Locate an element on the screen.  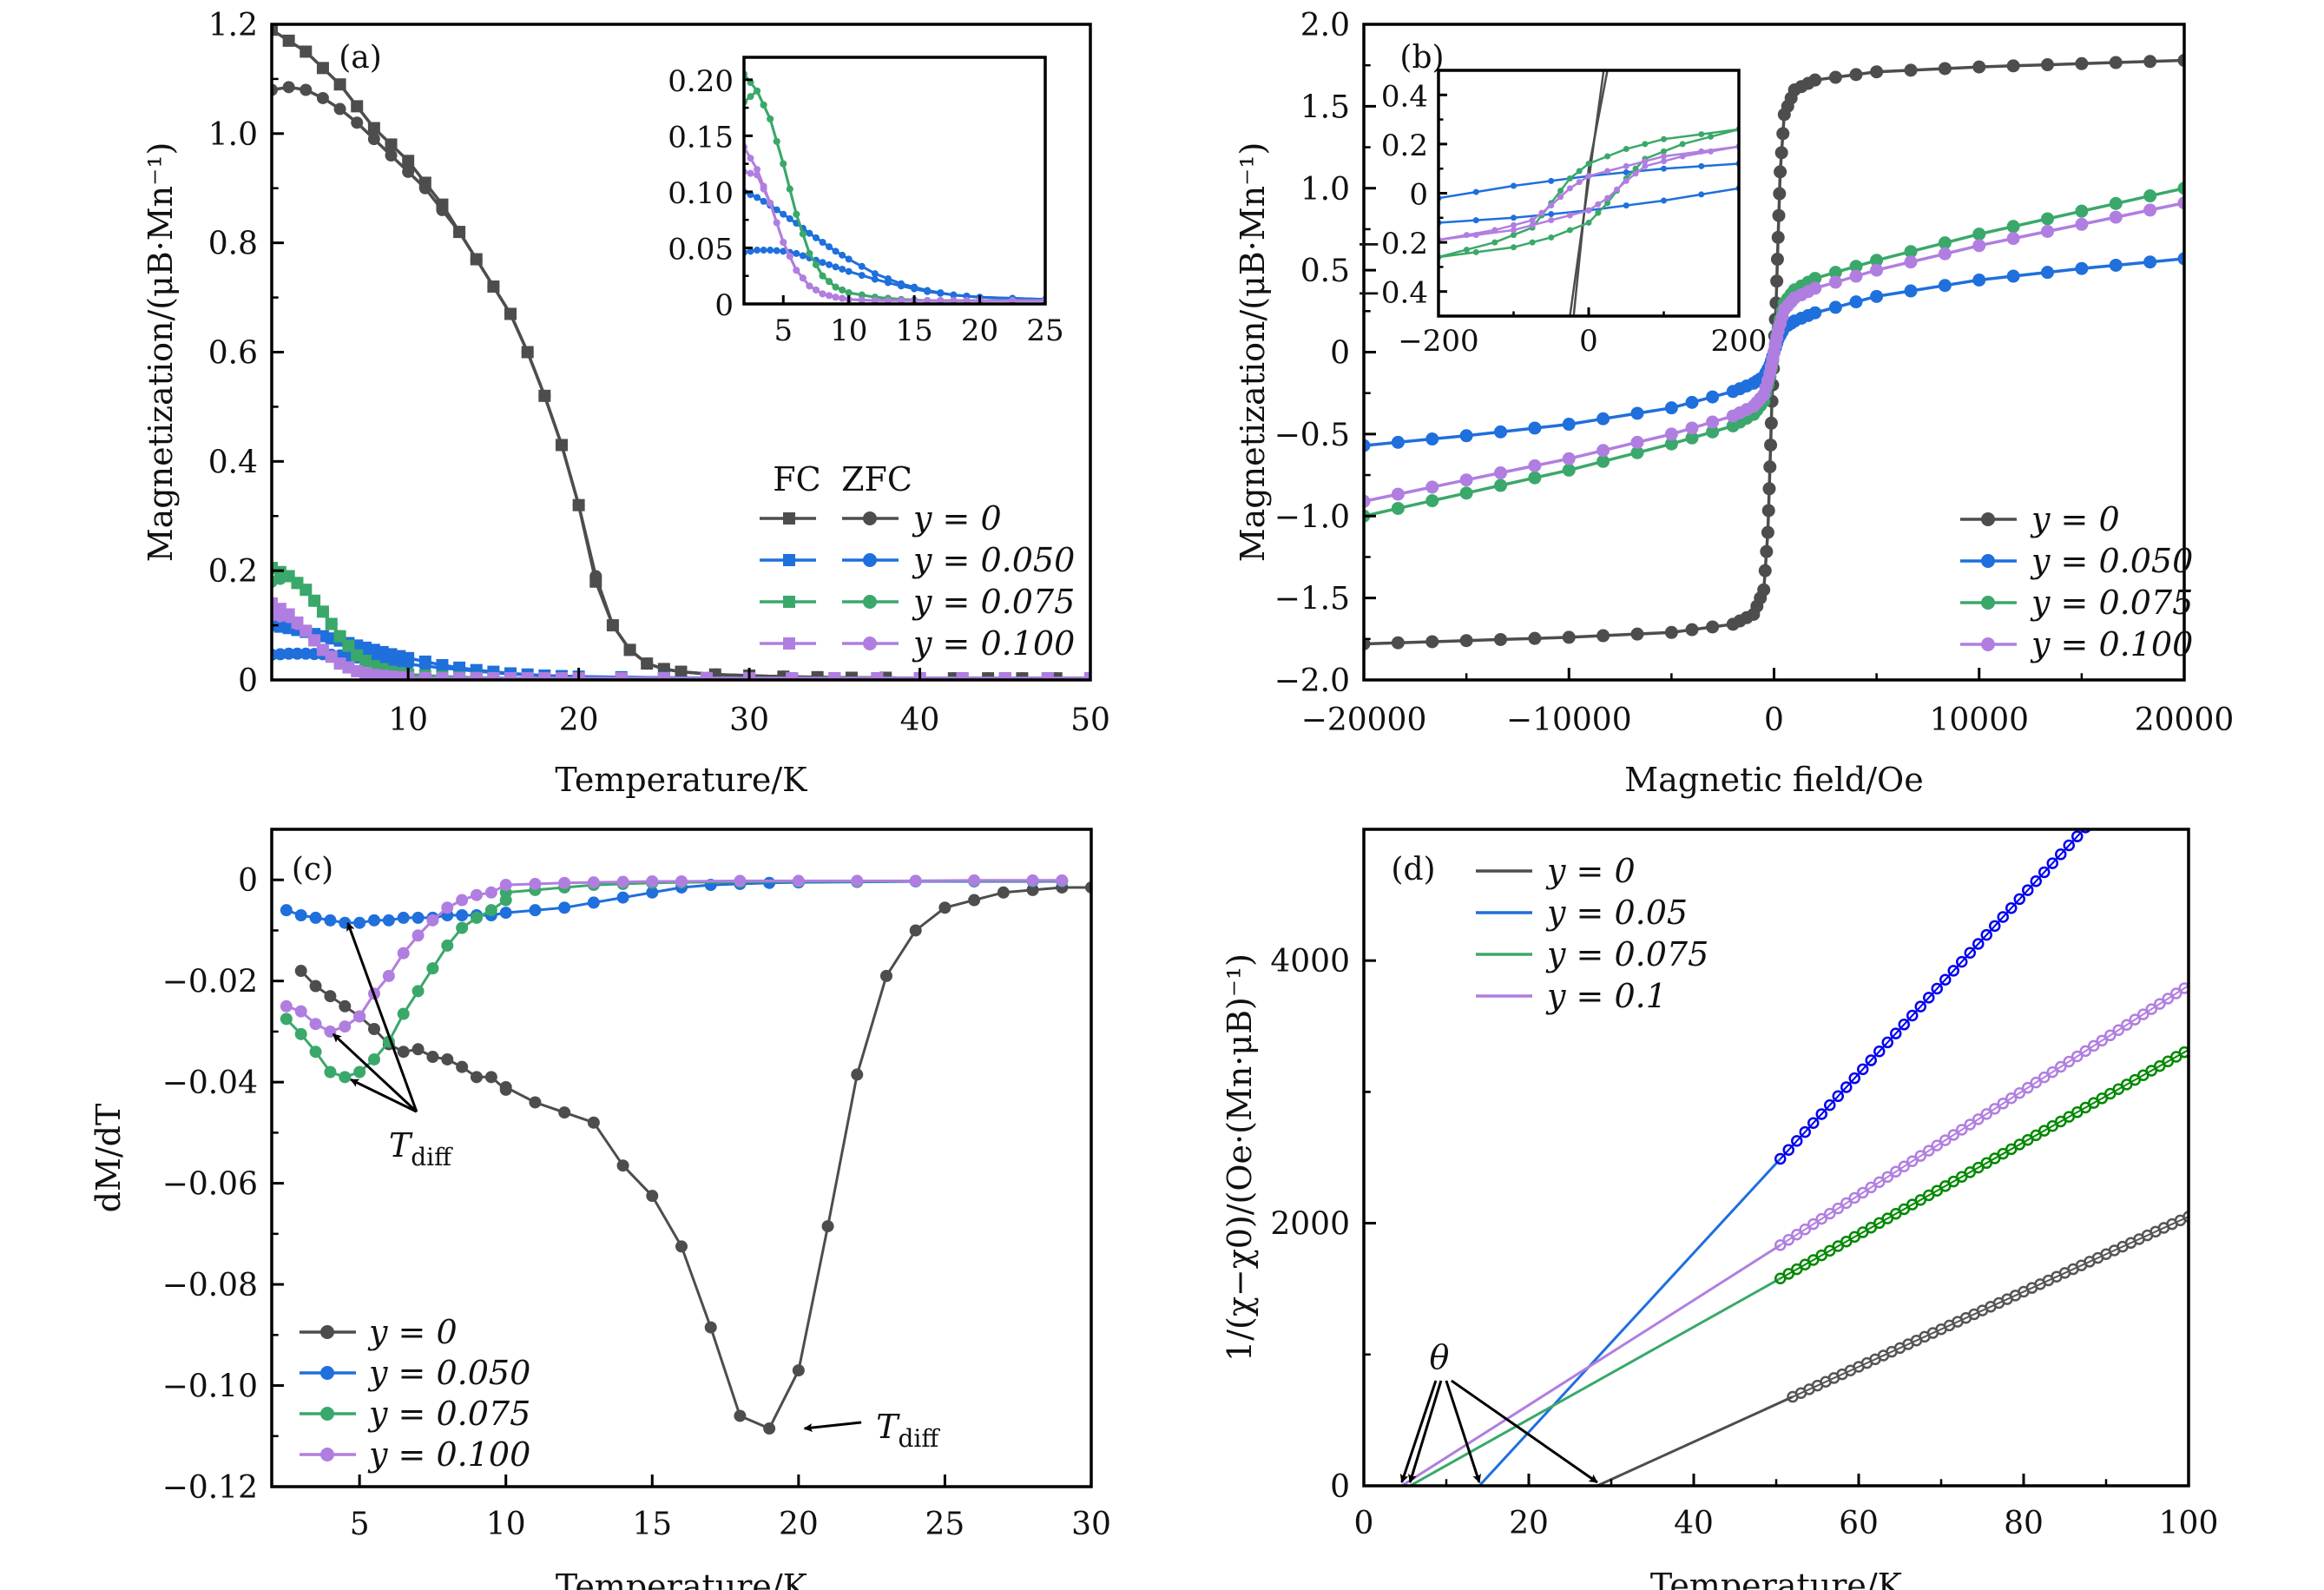
data-line is located at coordinates (1990, 1307).